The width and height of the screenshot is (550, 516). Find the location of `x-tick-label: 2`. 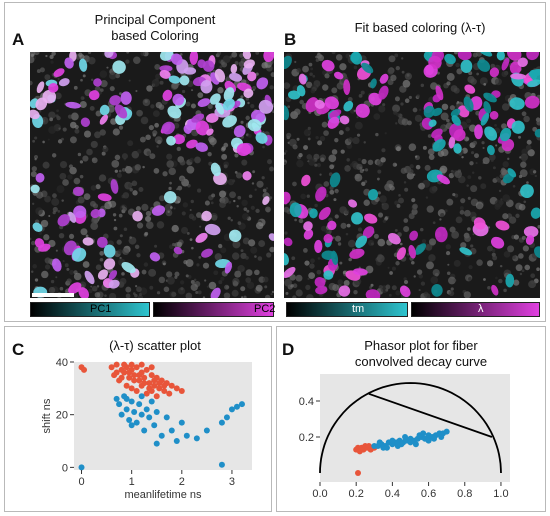

x-tick-label: 2 is located at coordinates (182, 482).